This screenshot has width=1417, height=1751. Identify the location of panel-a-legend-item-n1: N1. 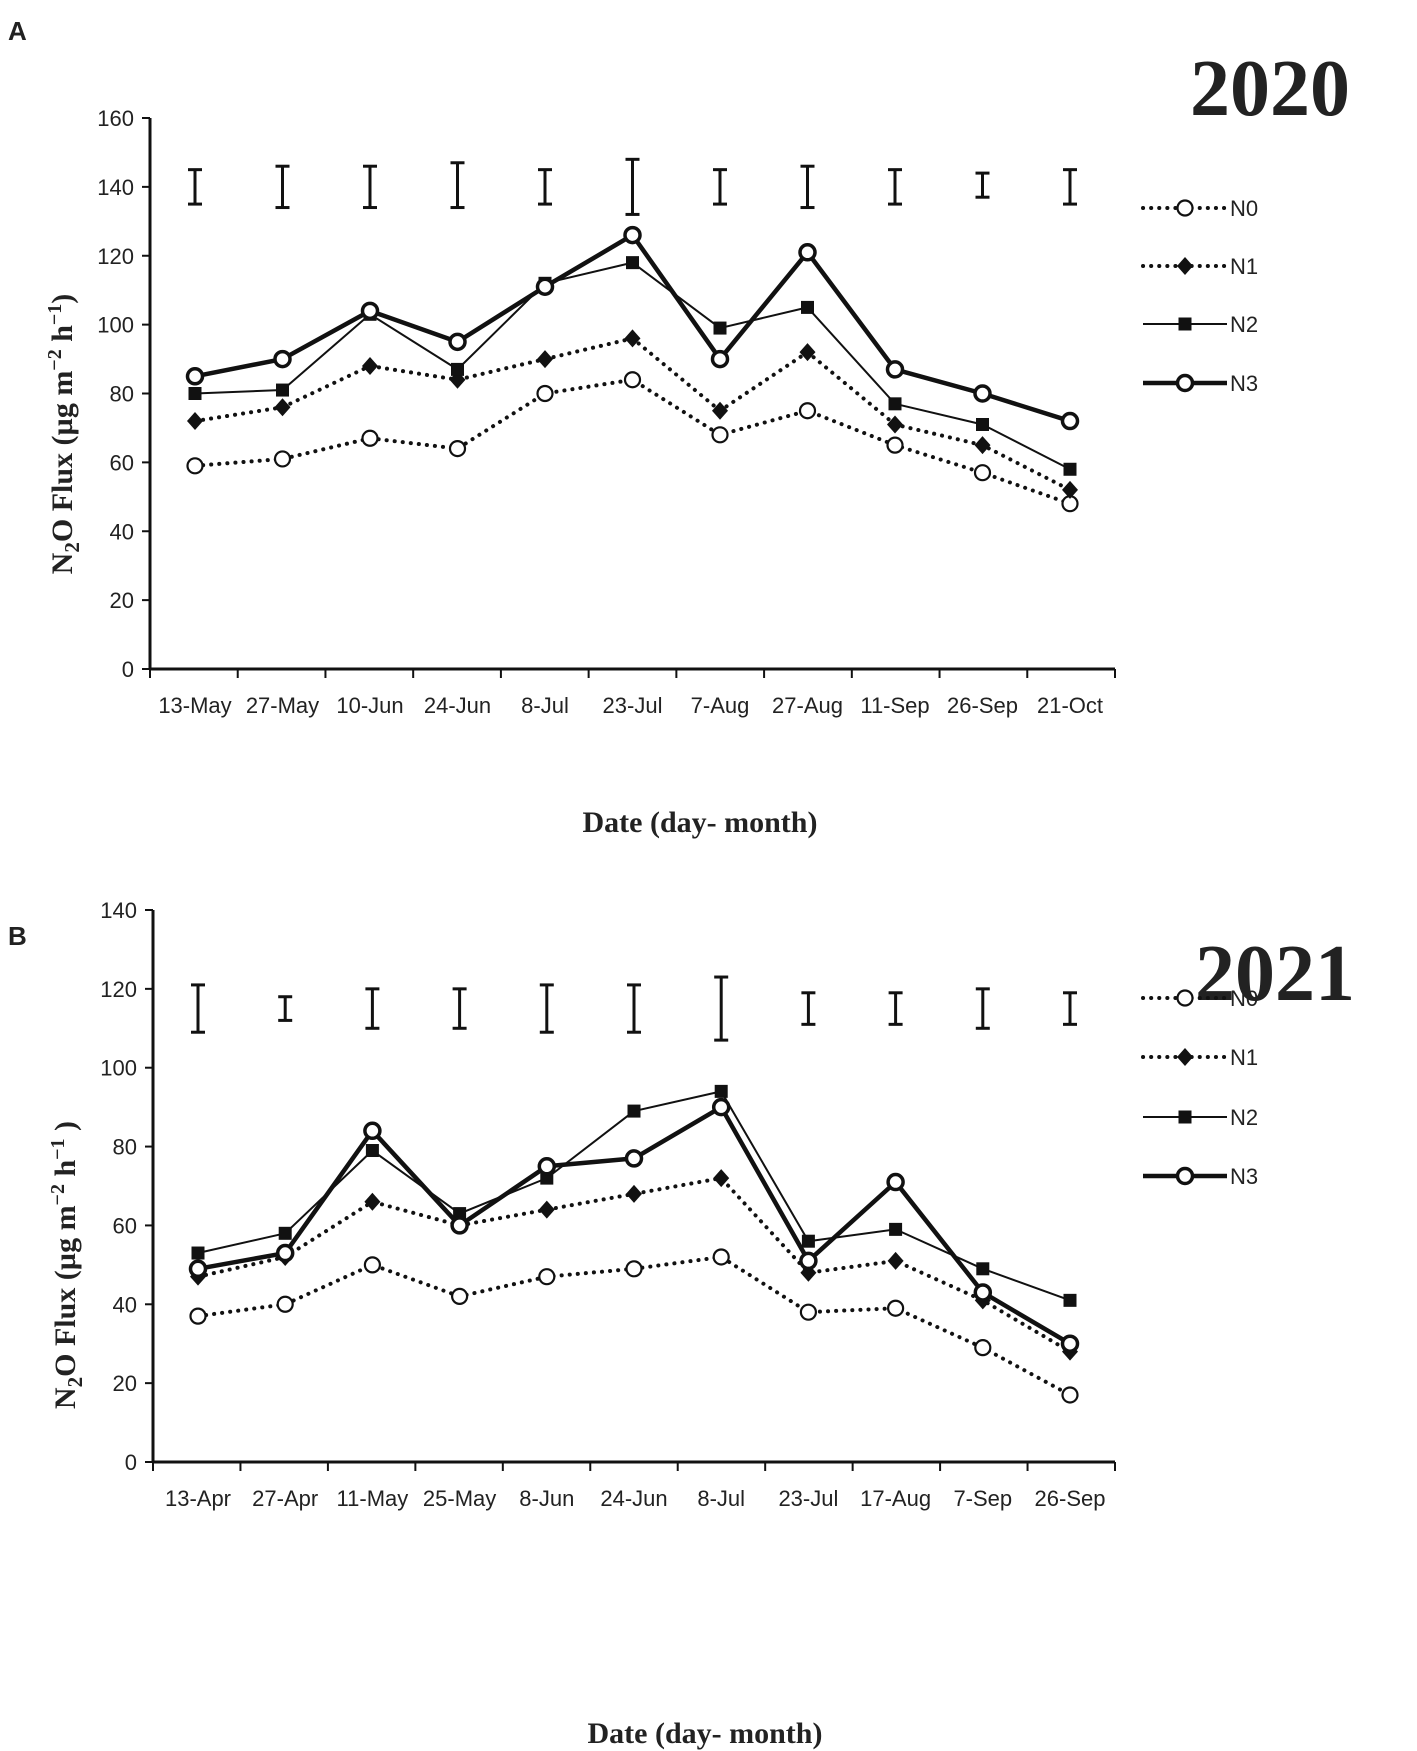
(1199, 266).